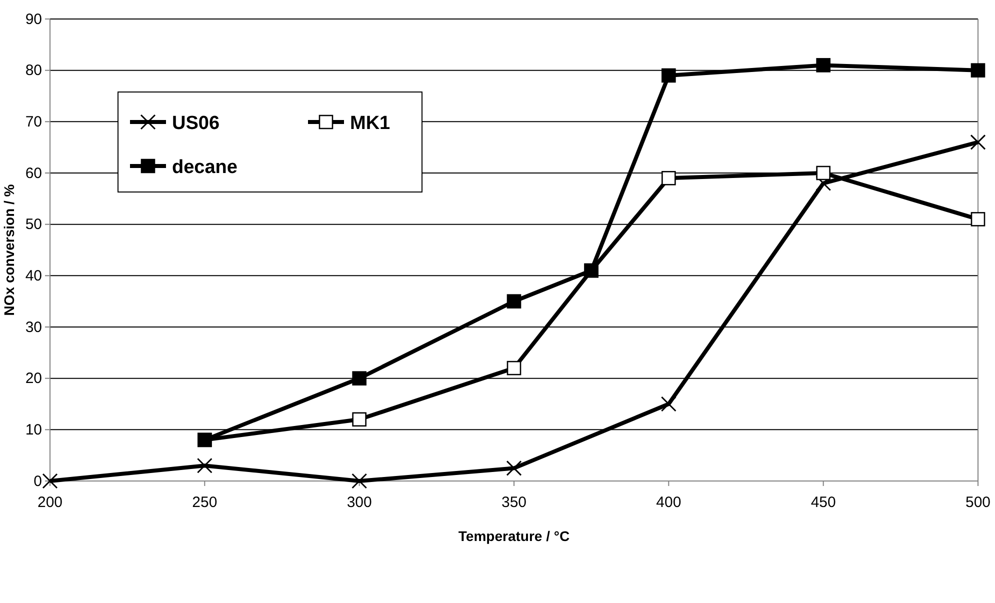 Image resolution: width=995 pixels, height=603 pixels. I want to click on y-tick-label: 30, so click(33, 327).